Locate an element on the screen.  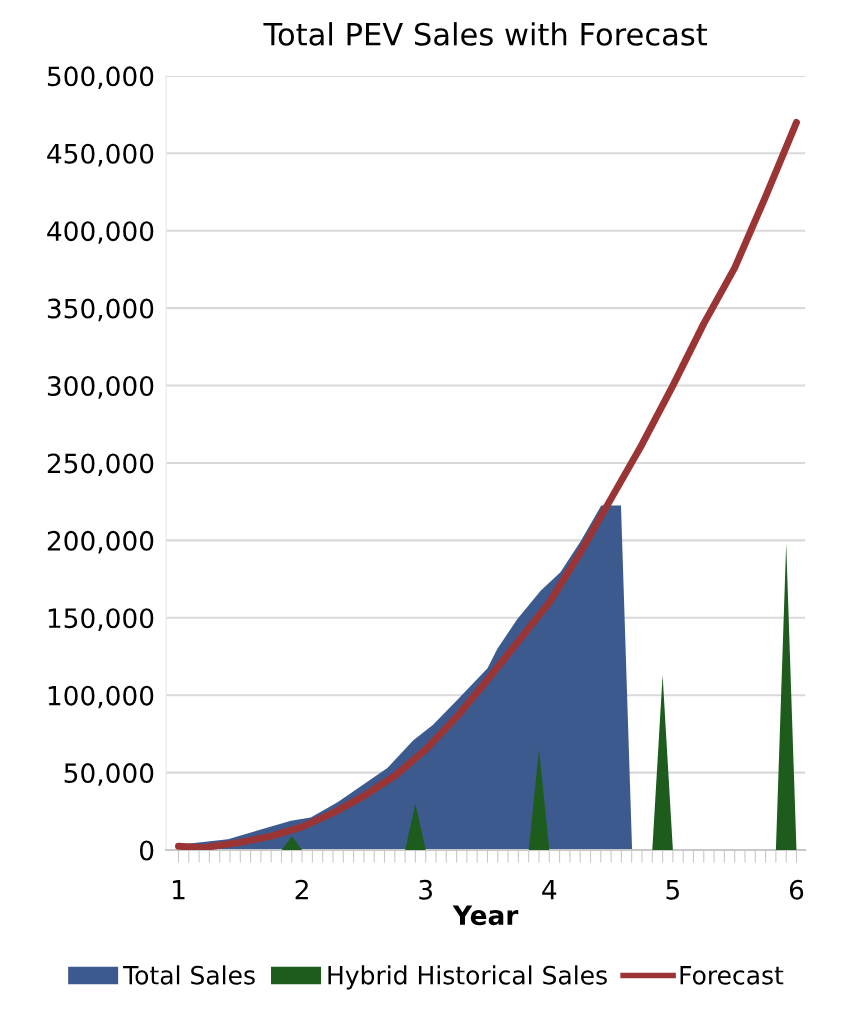
x-tick-label: 3 is located at coordinates (425, 889).